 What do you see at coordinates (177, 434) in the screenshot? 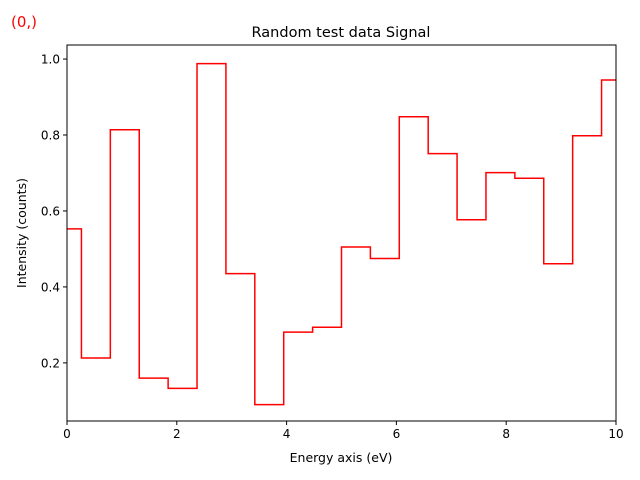
I see `x-tick-label: 2` at bounding box center [177, 434].